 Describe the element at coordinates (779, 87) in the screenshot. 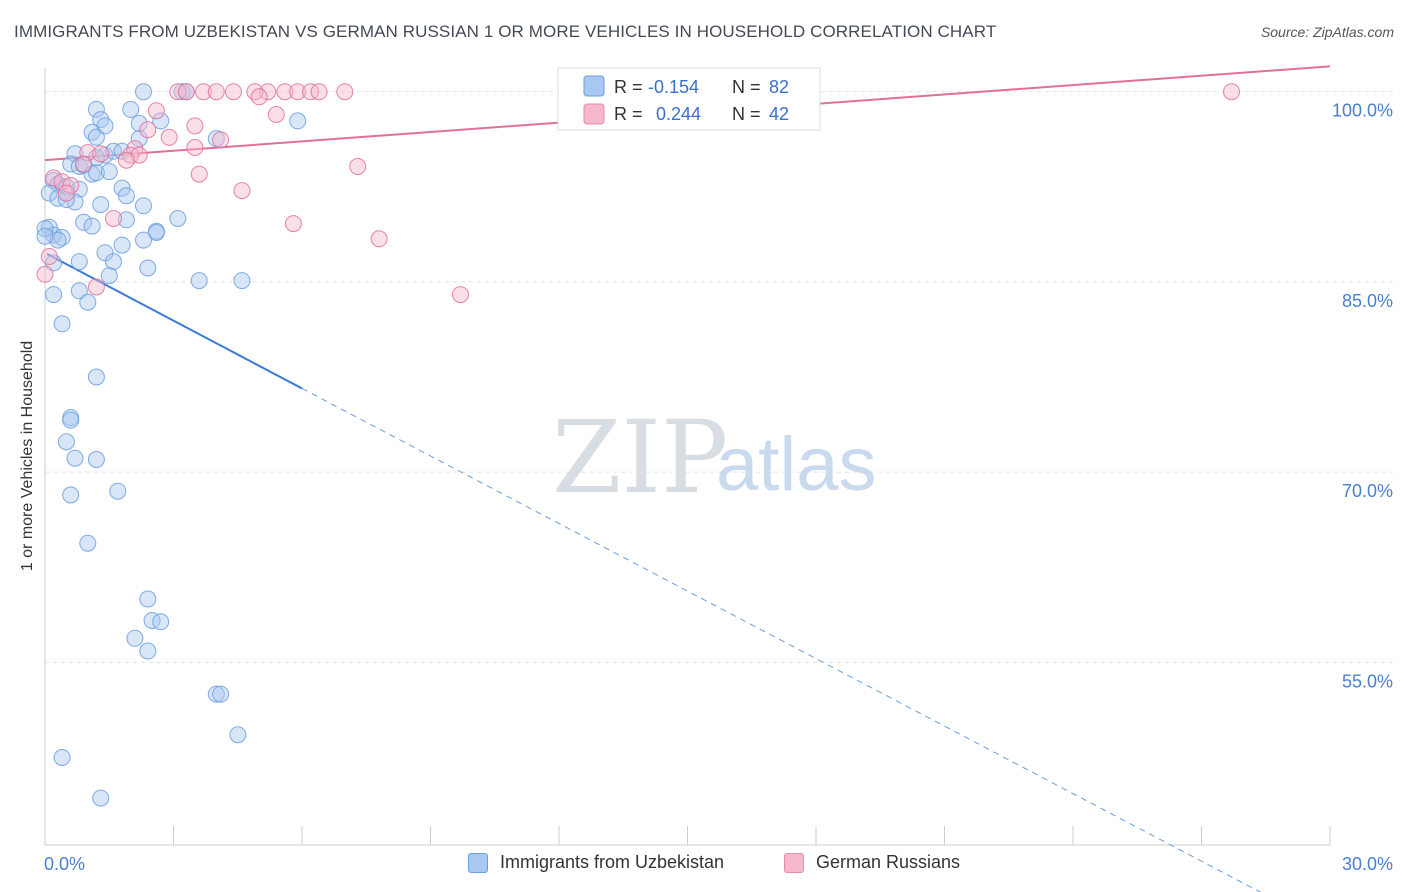

I see `legend-n-uzbekistan: 82` at that location.